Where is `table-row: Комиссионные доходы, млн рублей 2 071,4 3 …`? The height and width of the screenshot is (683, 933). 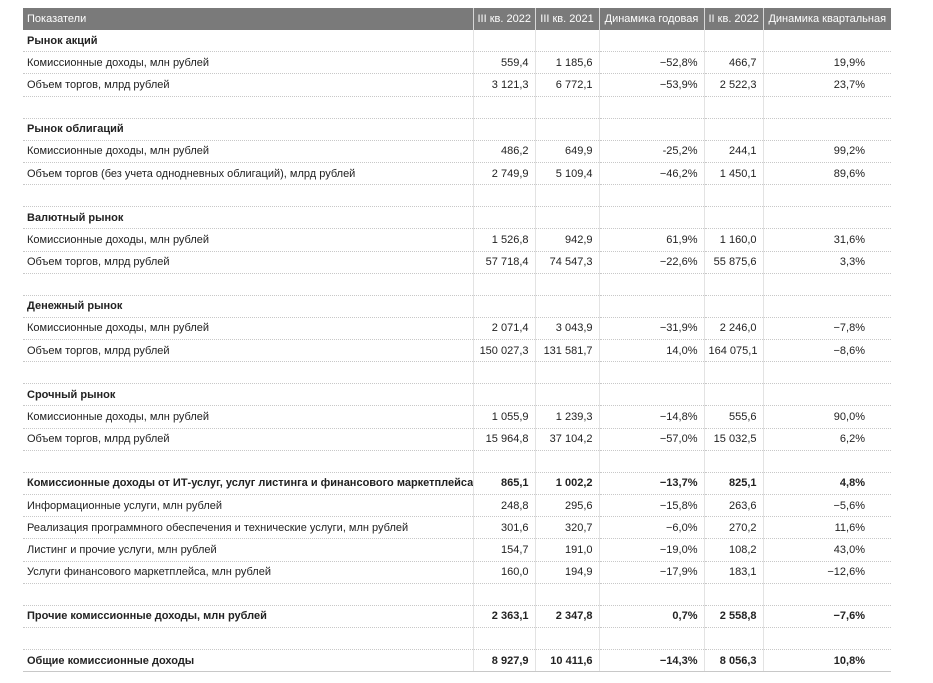
table-row: Комиссионные доходы, млн рублей 2 071,4 3 … is located at coordinates (457, 329).